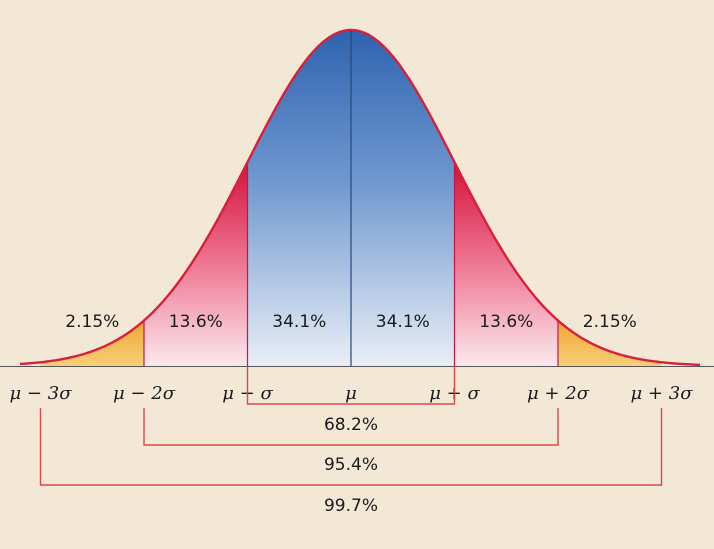  What do you see at coordinates (351, 506) in the screenshot?
I see `range-label: 99.7%` at bounding box center [351, 506].